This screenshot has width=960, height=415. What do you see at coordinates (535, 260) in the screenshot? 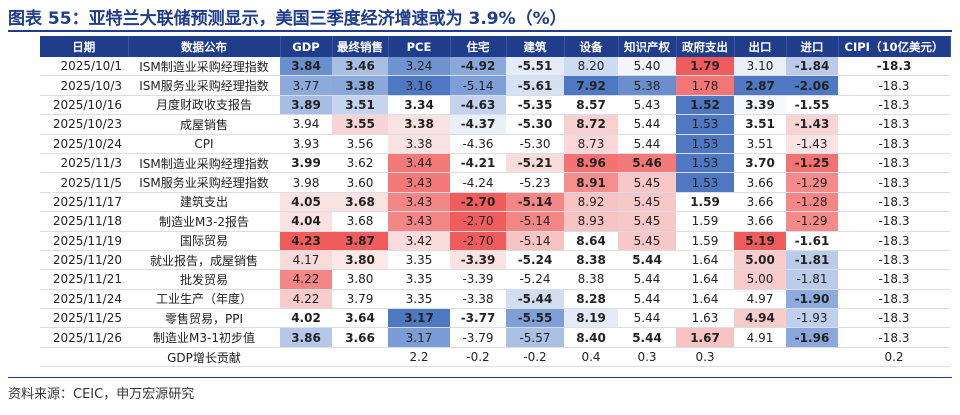
I see `value-cell: -5.24` at bounding box center [535, 260].